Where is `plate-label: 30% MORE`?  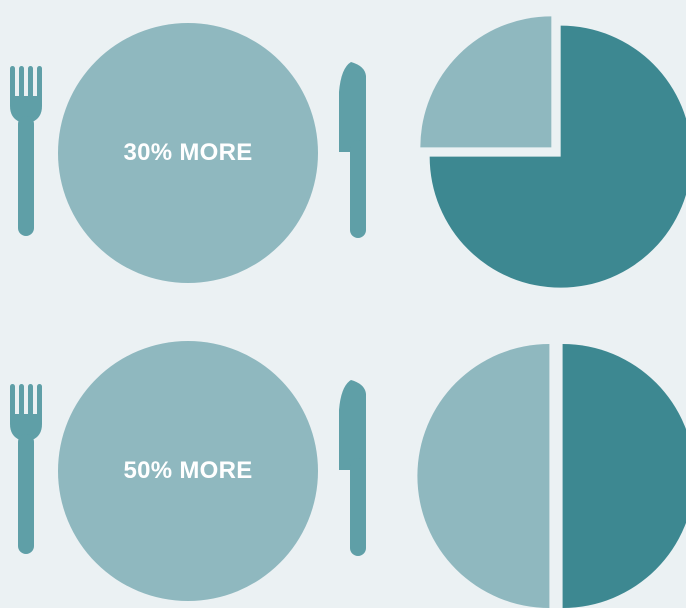
plate-label: 30% MORE is located at coordinates (188, 152).